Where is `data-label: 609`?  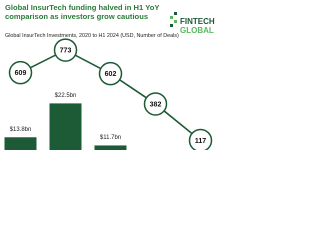
data-label: 609 is located at coordinates (21, 73).